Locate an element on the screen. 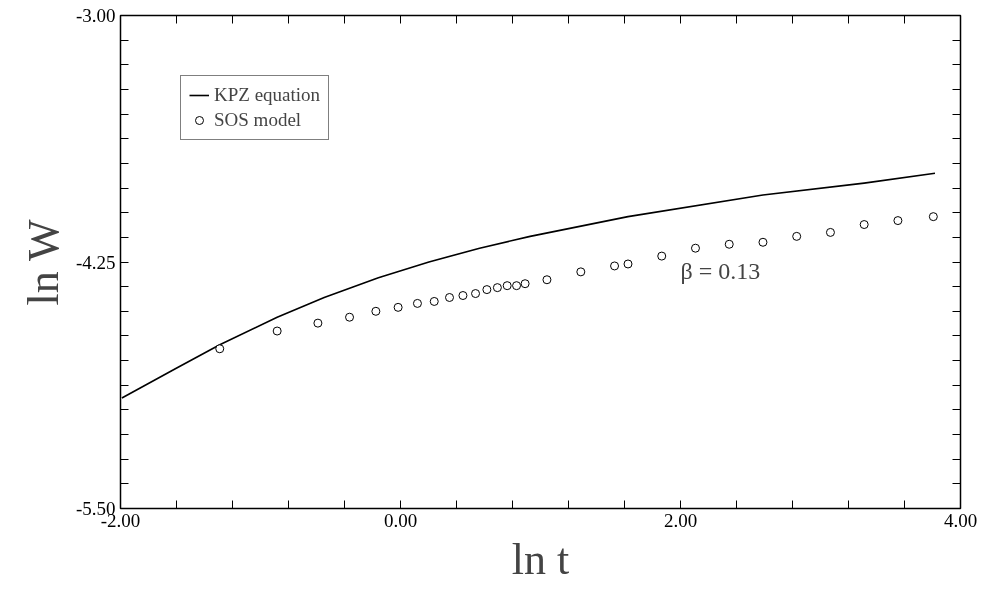 This screenshot has height=591, width=1004. x-axis-title: ln t is located at coordinates (540, 559).